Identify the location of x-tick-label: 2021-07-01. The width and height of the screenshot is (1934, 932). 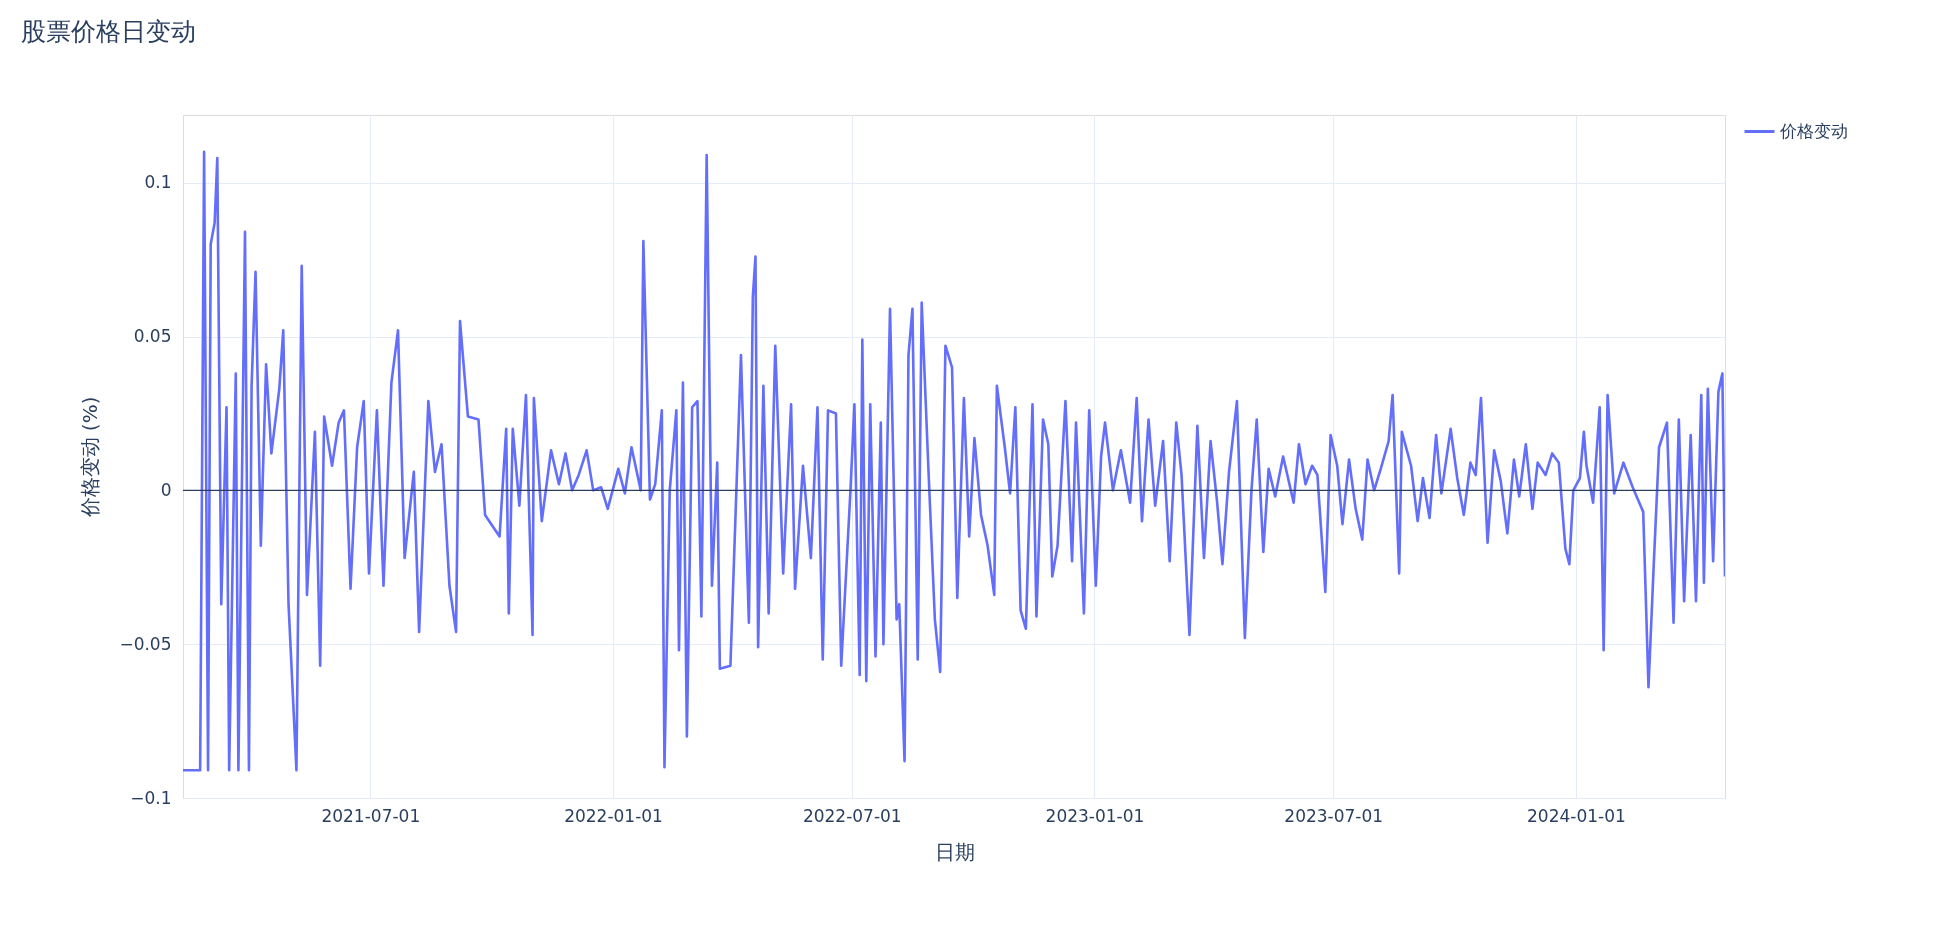
(371, 815).